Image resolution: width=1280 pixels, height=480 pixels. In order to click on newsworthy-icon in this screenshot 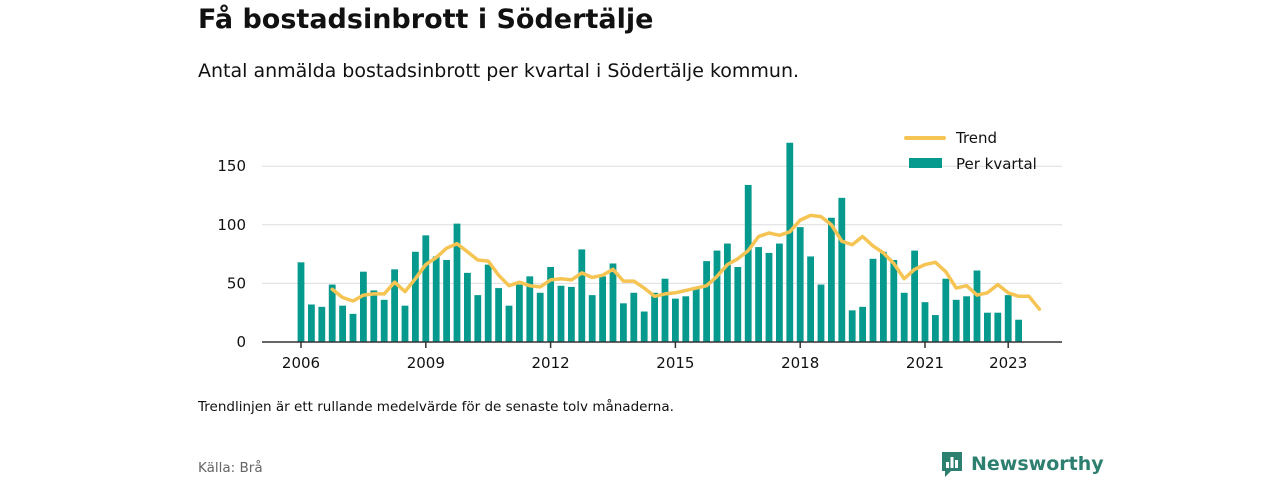, I will do `click(952, 464)`.